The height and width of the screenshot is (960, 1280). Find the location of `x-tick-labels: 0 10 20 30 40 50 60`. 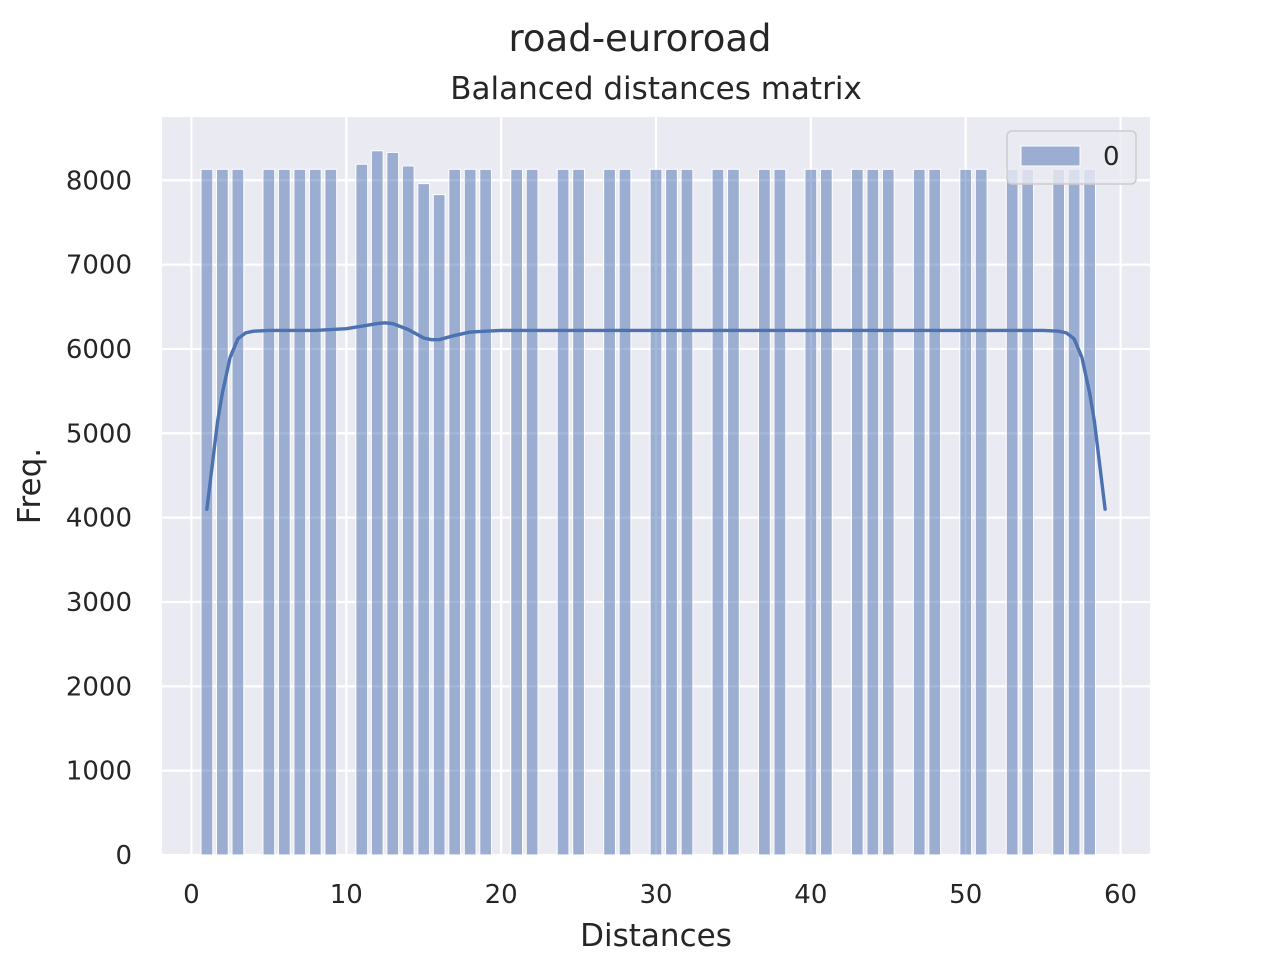

x-tick-labels: 0 10 20 30 40 50 60 is located at coordinates (660, 895).